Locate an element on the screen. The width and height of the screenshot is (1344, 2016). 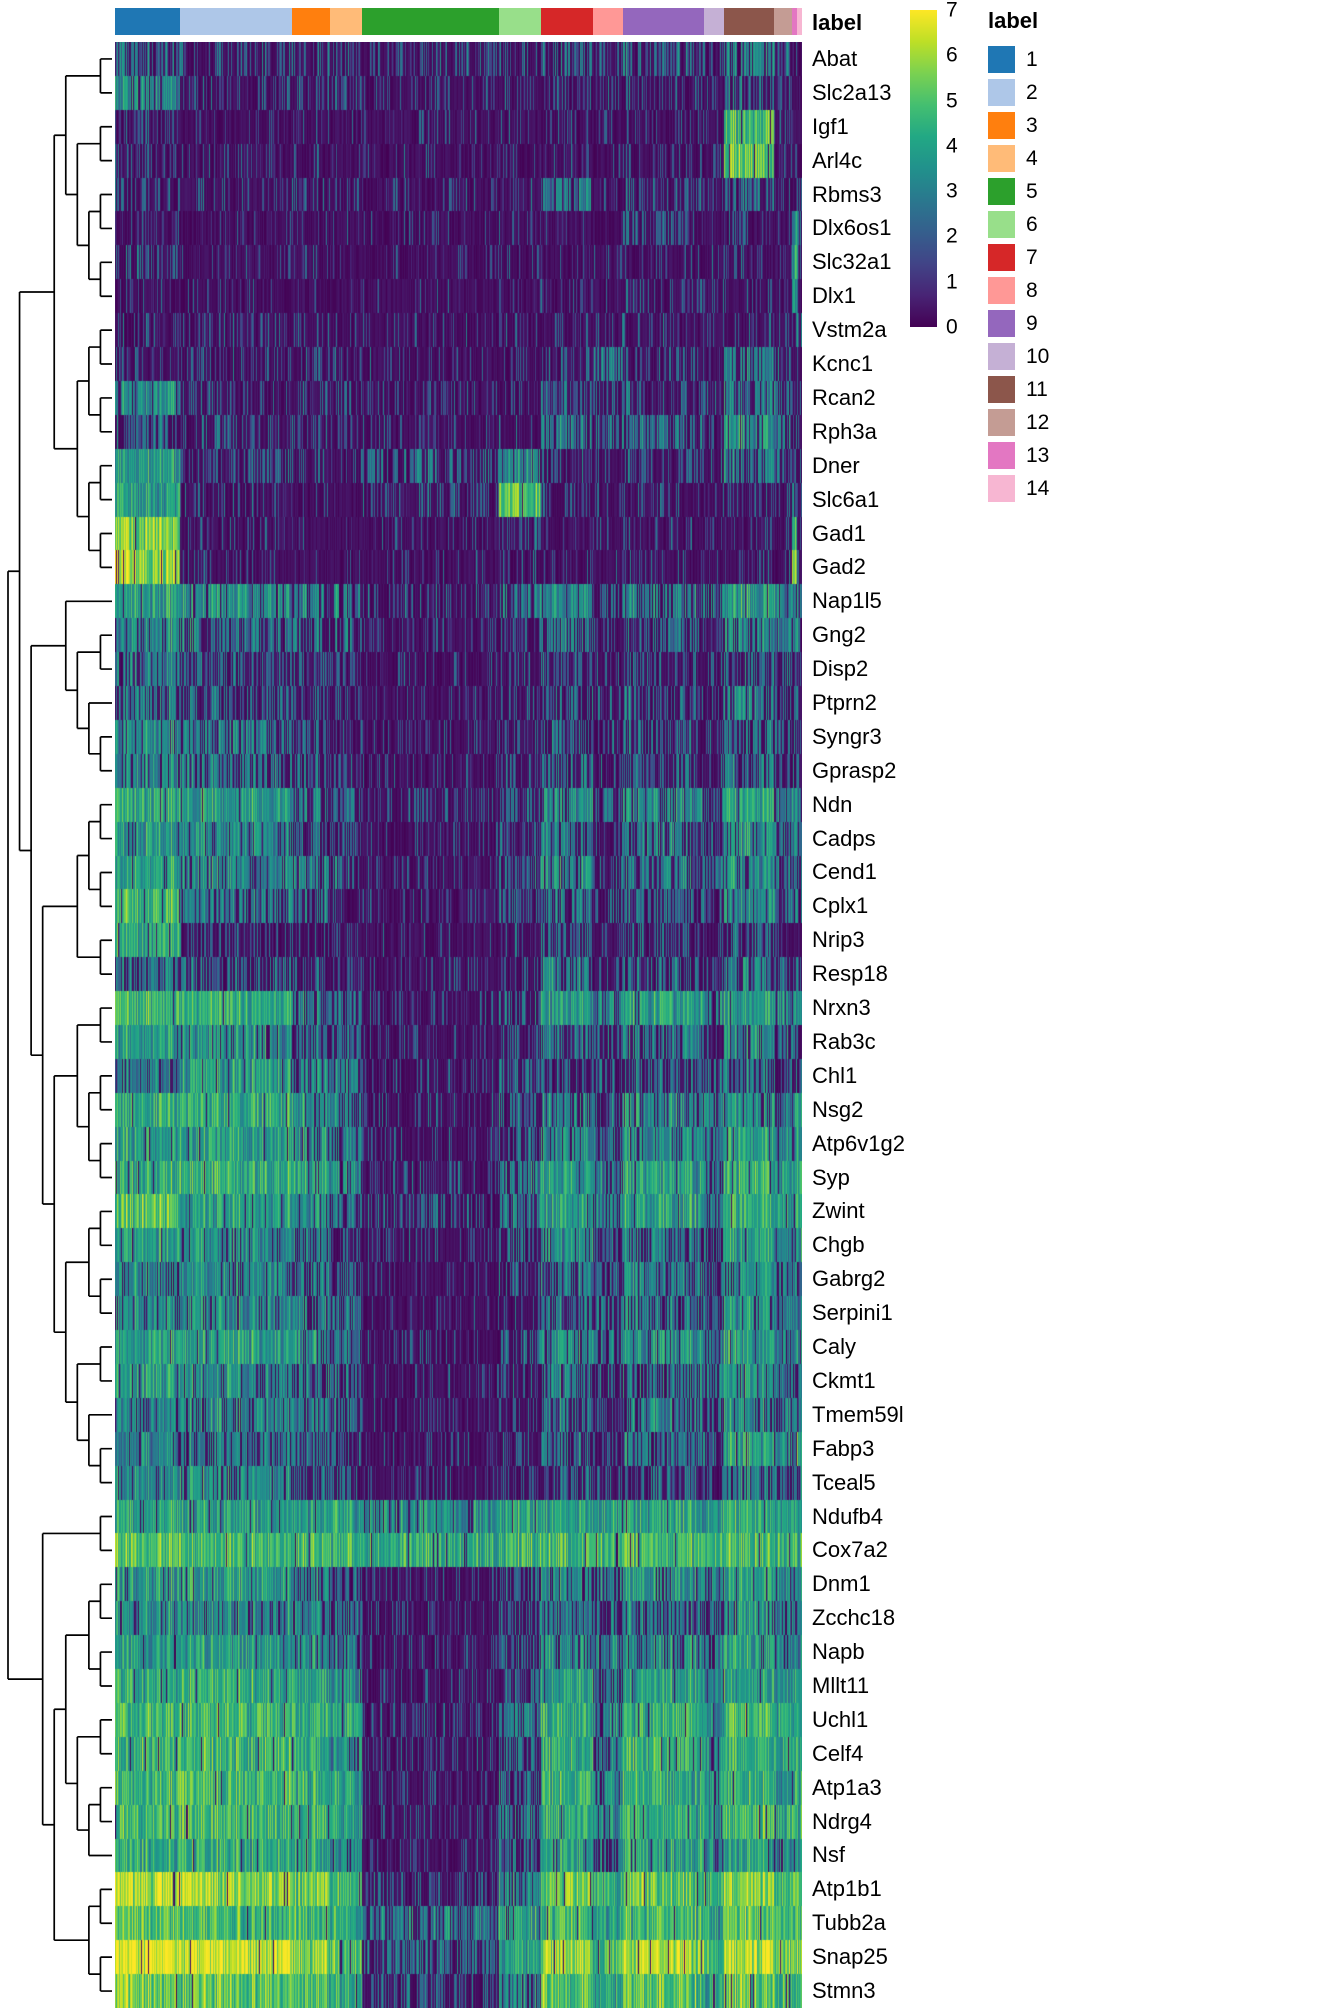
gene-label: Caly is located at coordinates (834, 1347).